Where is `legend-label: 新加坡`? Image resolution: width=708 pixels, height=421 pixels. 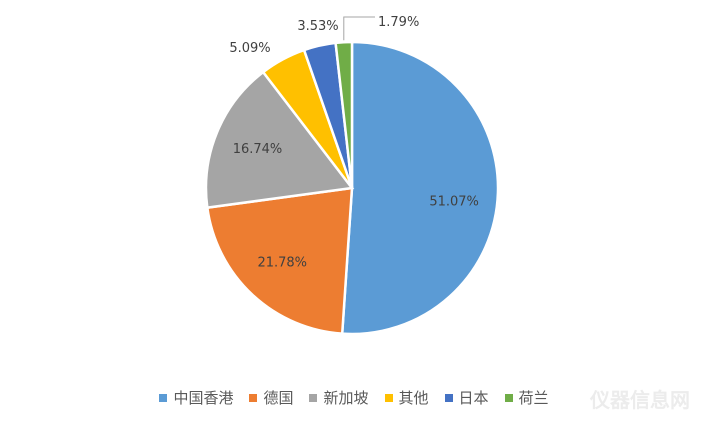
legend-label: 新加坡 is located at coordinates (346, 398).